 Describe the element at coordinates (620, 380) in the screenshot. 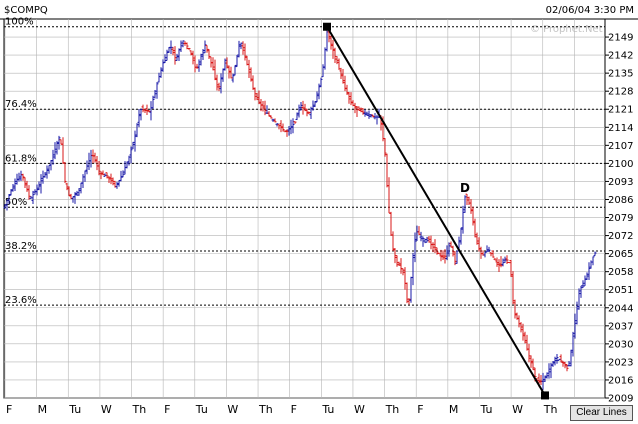

I see `y-tick-label: 2016` at that location.